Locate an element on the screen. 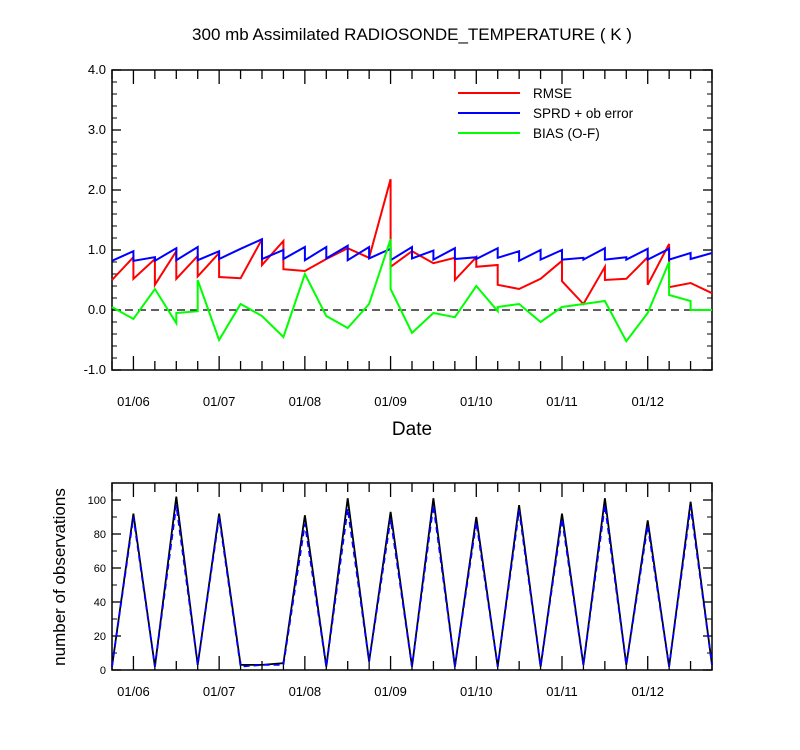 Image resolution: width=800 pixels, height=750 pixels. y-tick-label: 20 is located at coordinates (100, 637).